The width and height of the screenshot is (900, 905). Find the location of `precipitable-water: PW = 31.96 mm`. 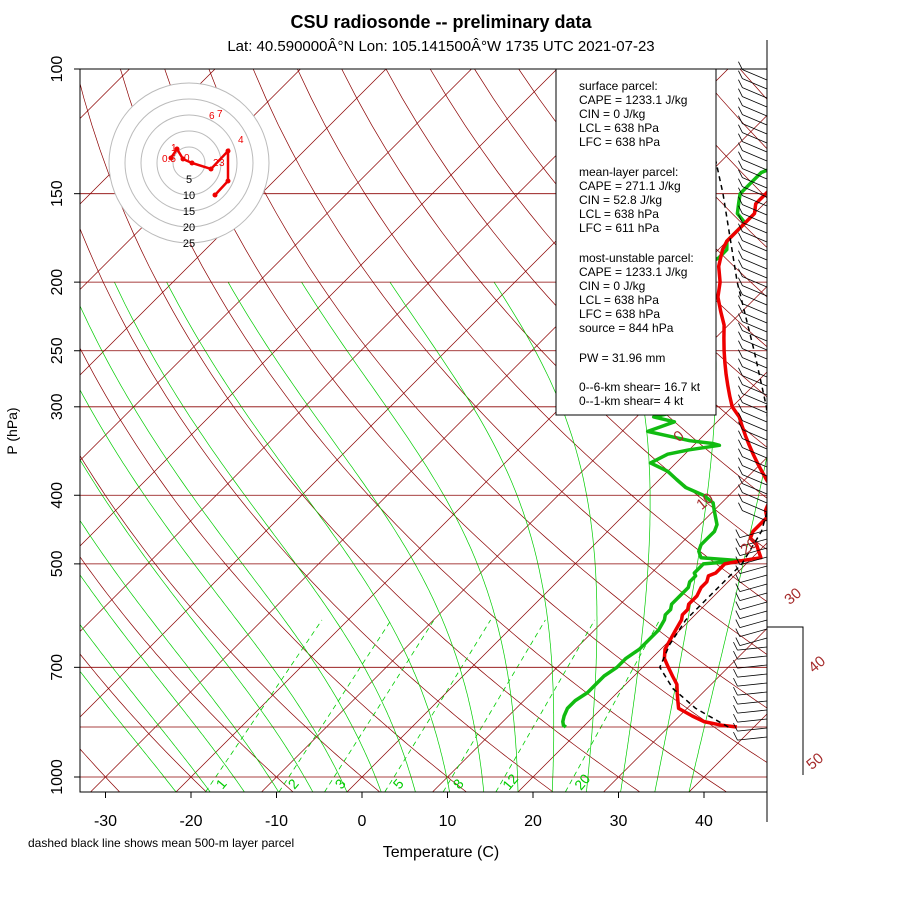

precipitable-water: PW = 31.96 mm is located at coordinates (622, 358).